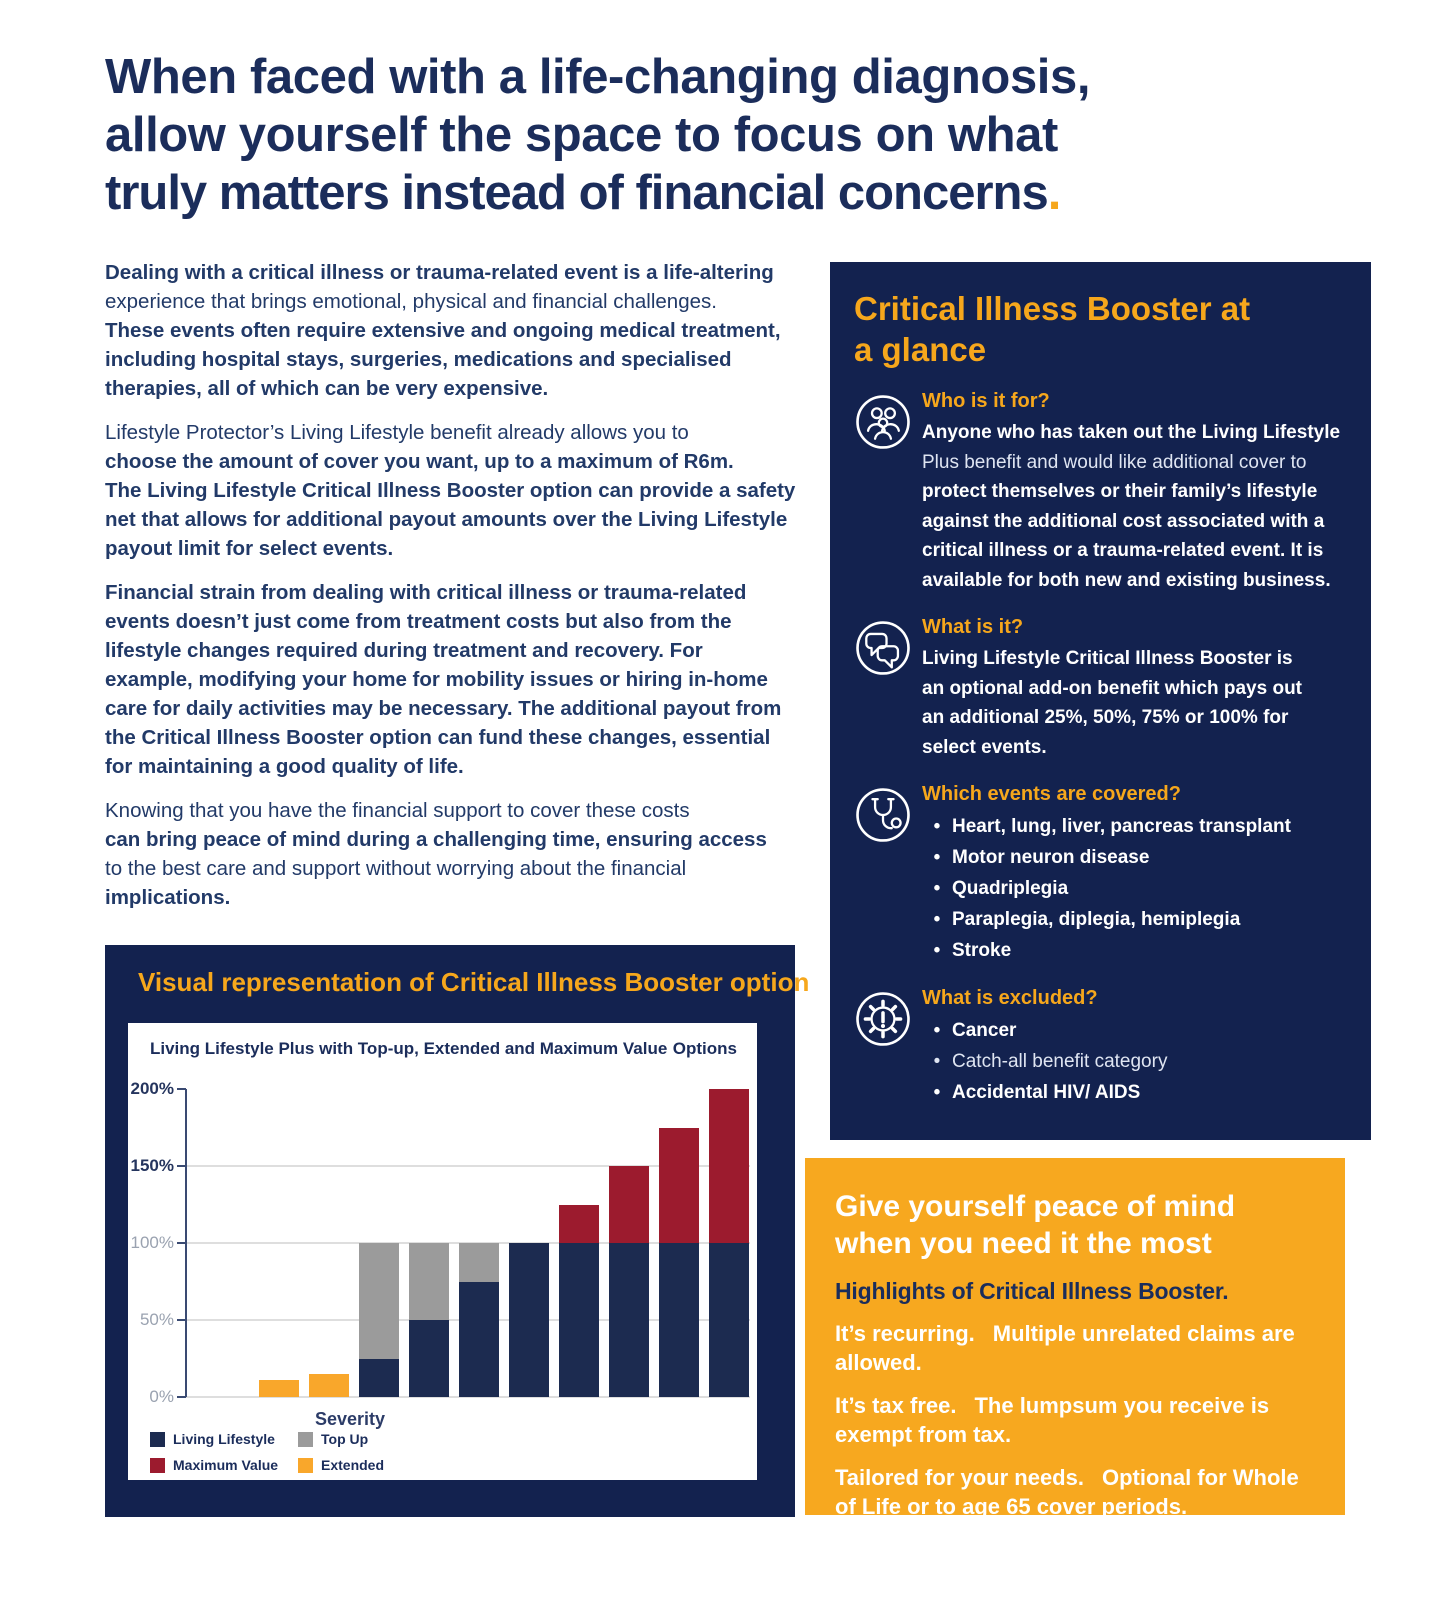 The width and height of the screenshot is (1456, 1600). I want to click on legend-swatch-maximum-value, so click(157, 1465).